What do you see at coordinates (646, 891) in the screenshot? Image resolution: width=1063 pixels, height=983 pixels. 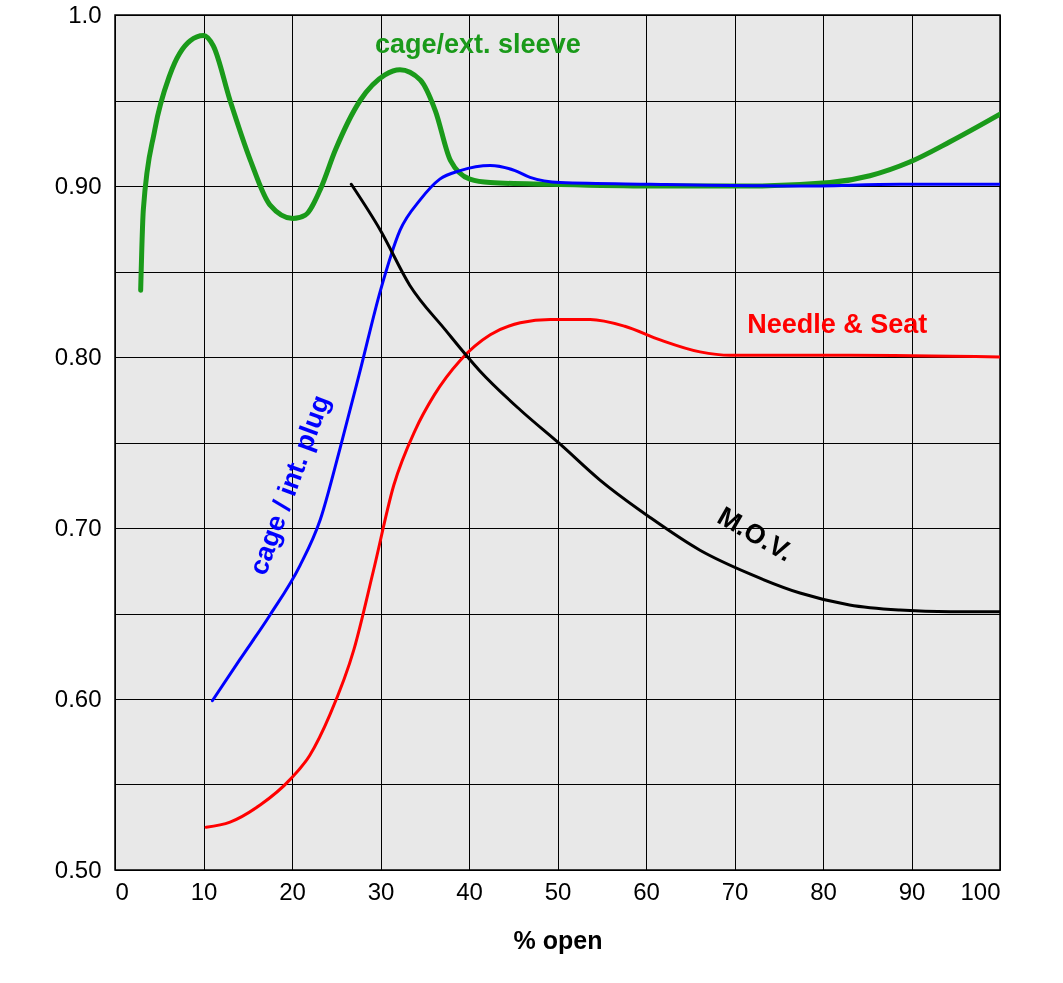 I see `x-tick-label: 60` at bounding box center [646, 891].